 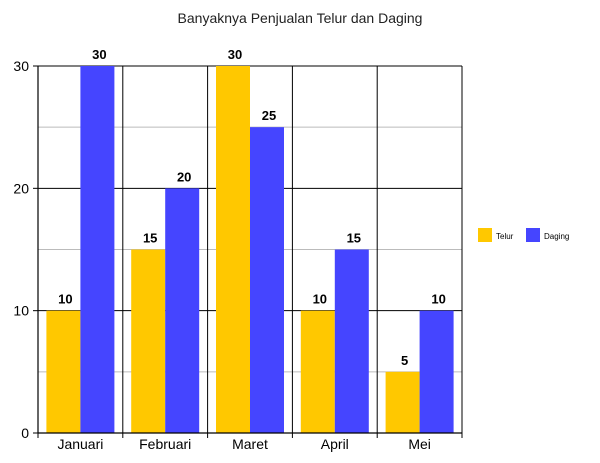 What do you see at coordinates (165, 444) in the screenshot?
I see `x-tick-label: Februari` at bounding box center [165, 444].